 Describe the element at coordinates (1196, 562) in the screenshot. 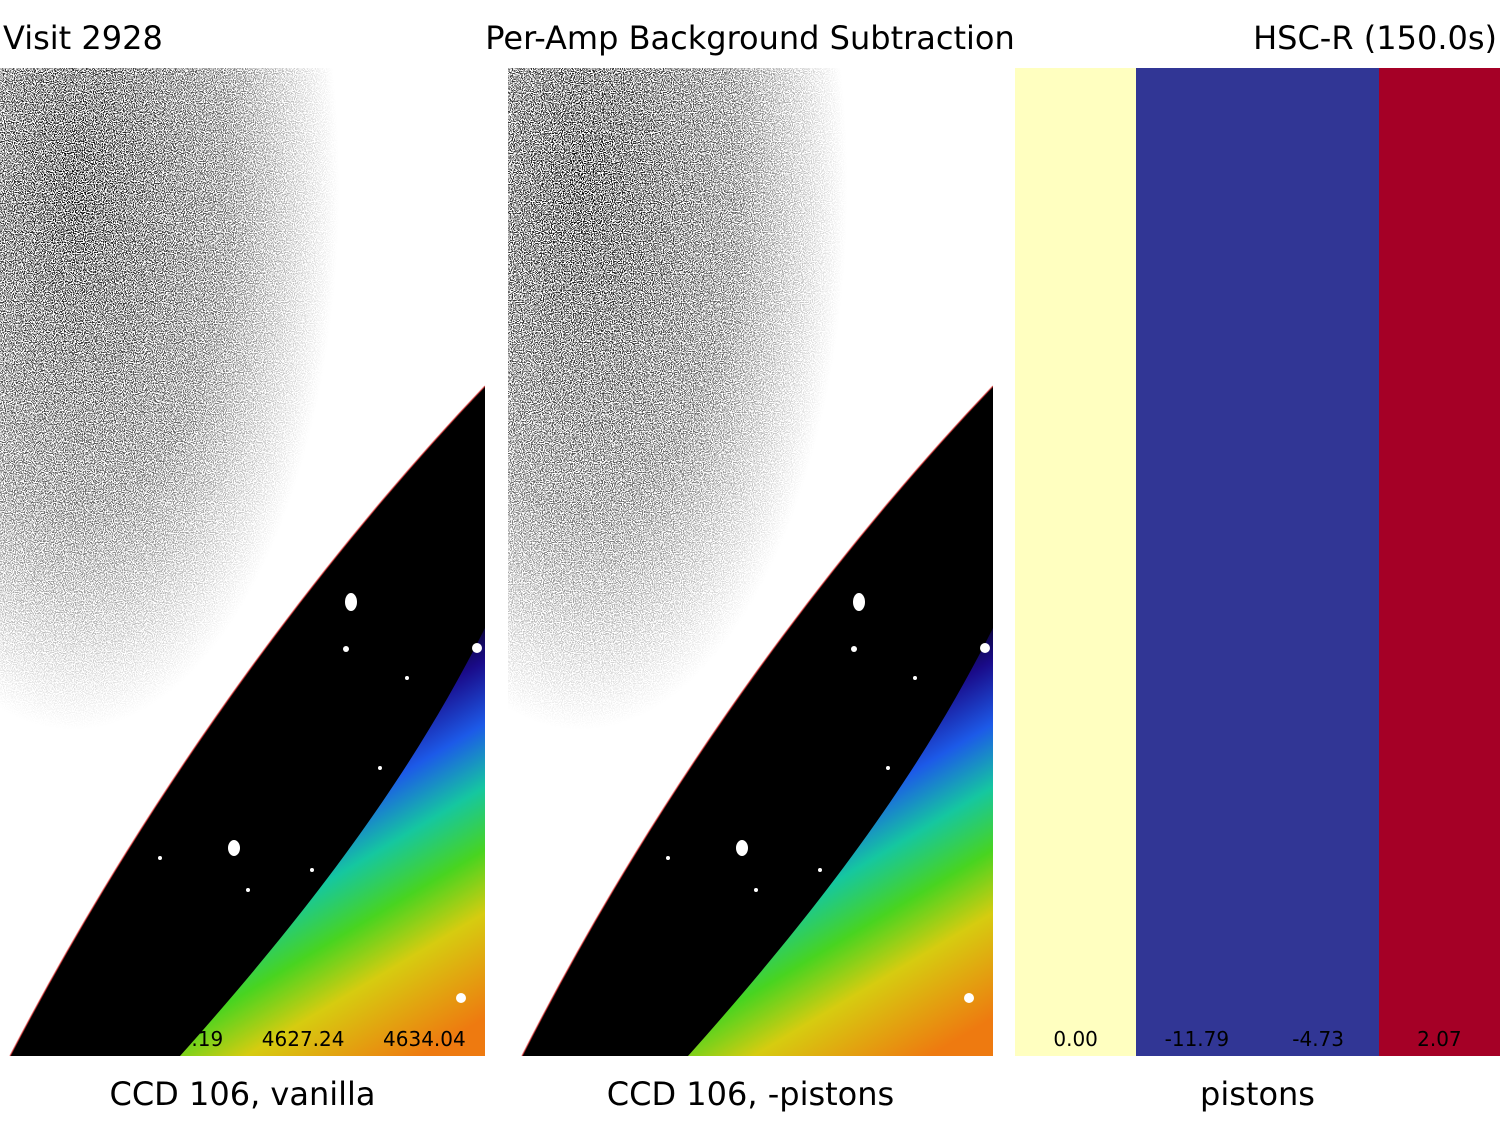

I see `piston-strip: -11.79` at that location.